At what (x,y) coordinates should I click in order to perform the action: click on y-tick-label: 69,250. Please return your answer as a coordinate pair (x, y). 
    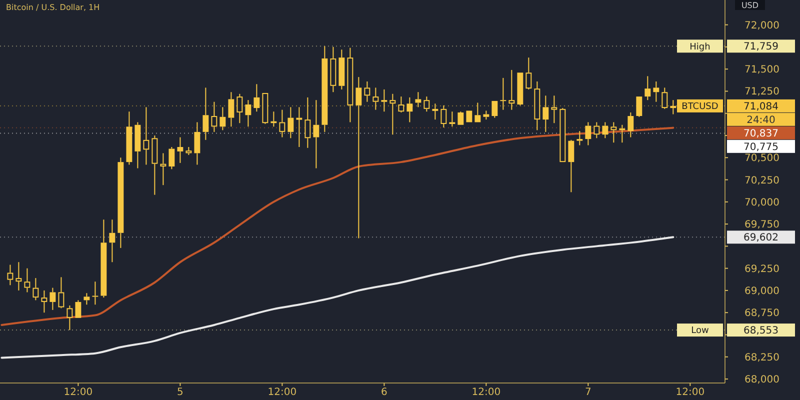
    Looking at the image, I should click on (762, 269).